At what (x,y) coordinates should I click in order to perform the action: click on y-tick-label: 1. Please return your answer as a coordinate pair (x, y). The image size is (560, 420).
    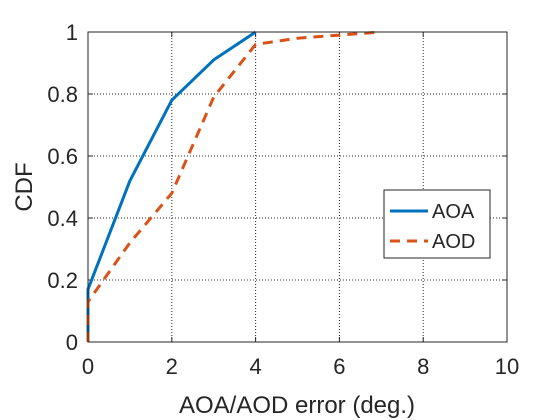
    Looking at the image, I should click on (72, 32).